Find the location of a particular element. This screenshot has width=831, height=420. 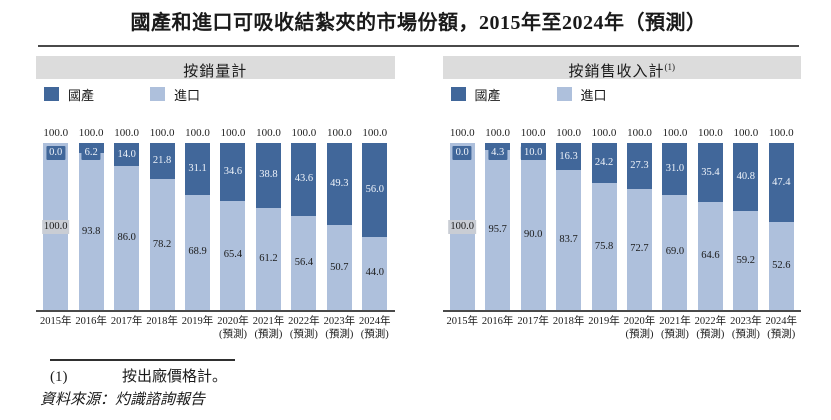

bar-segment-import: 69.0 is located at coordinates (675, 252).